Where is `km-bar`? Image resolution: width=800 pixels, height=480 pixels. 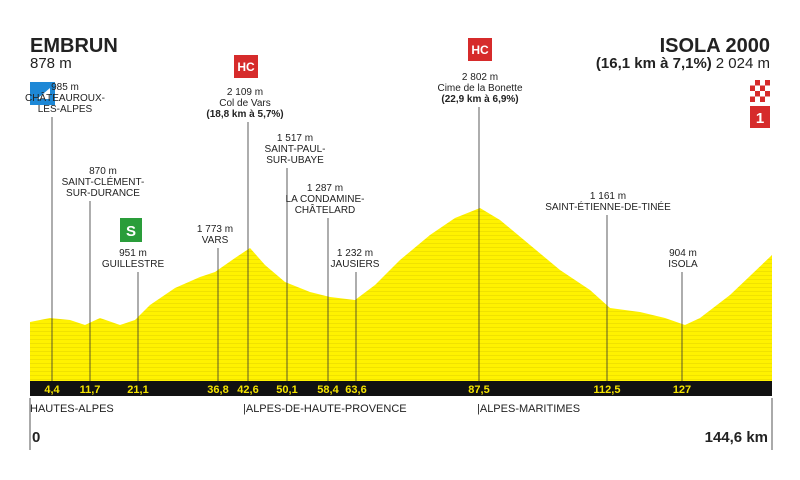 km-bar is located at coordinates (401, 388).